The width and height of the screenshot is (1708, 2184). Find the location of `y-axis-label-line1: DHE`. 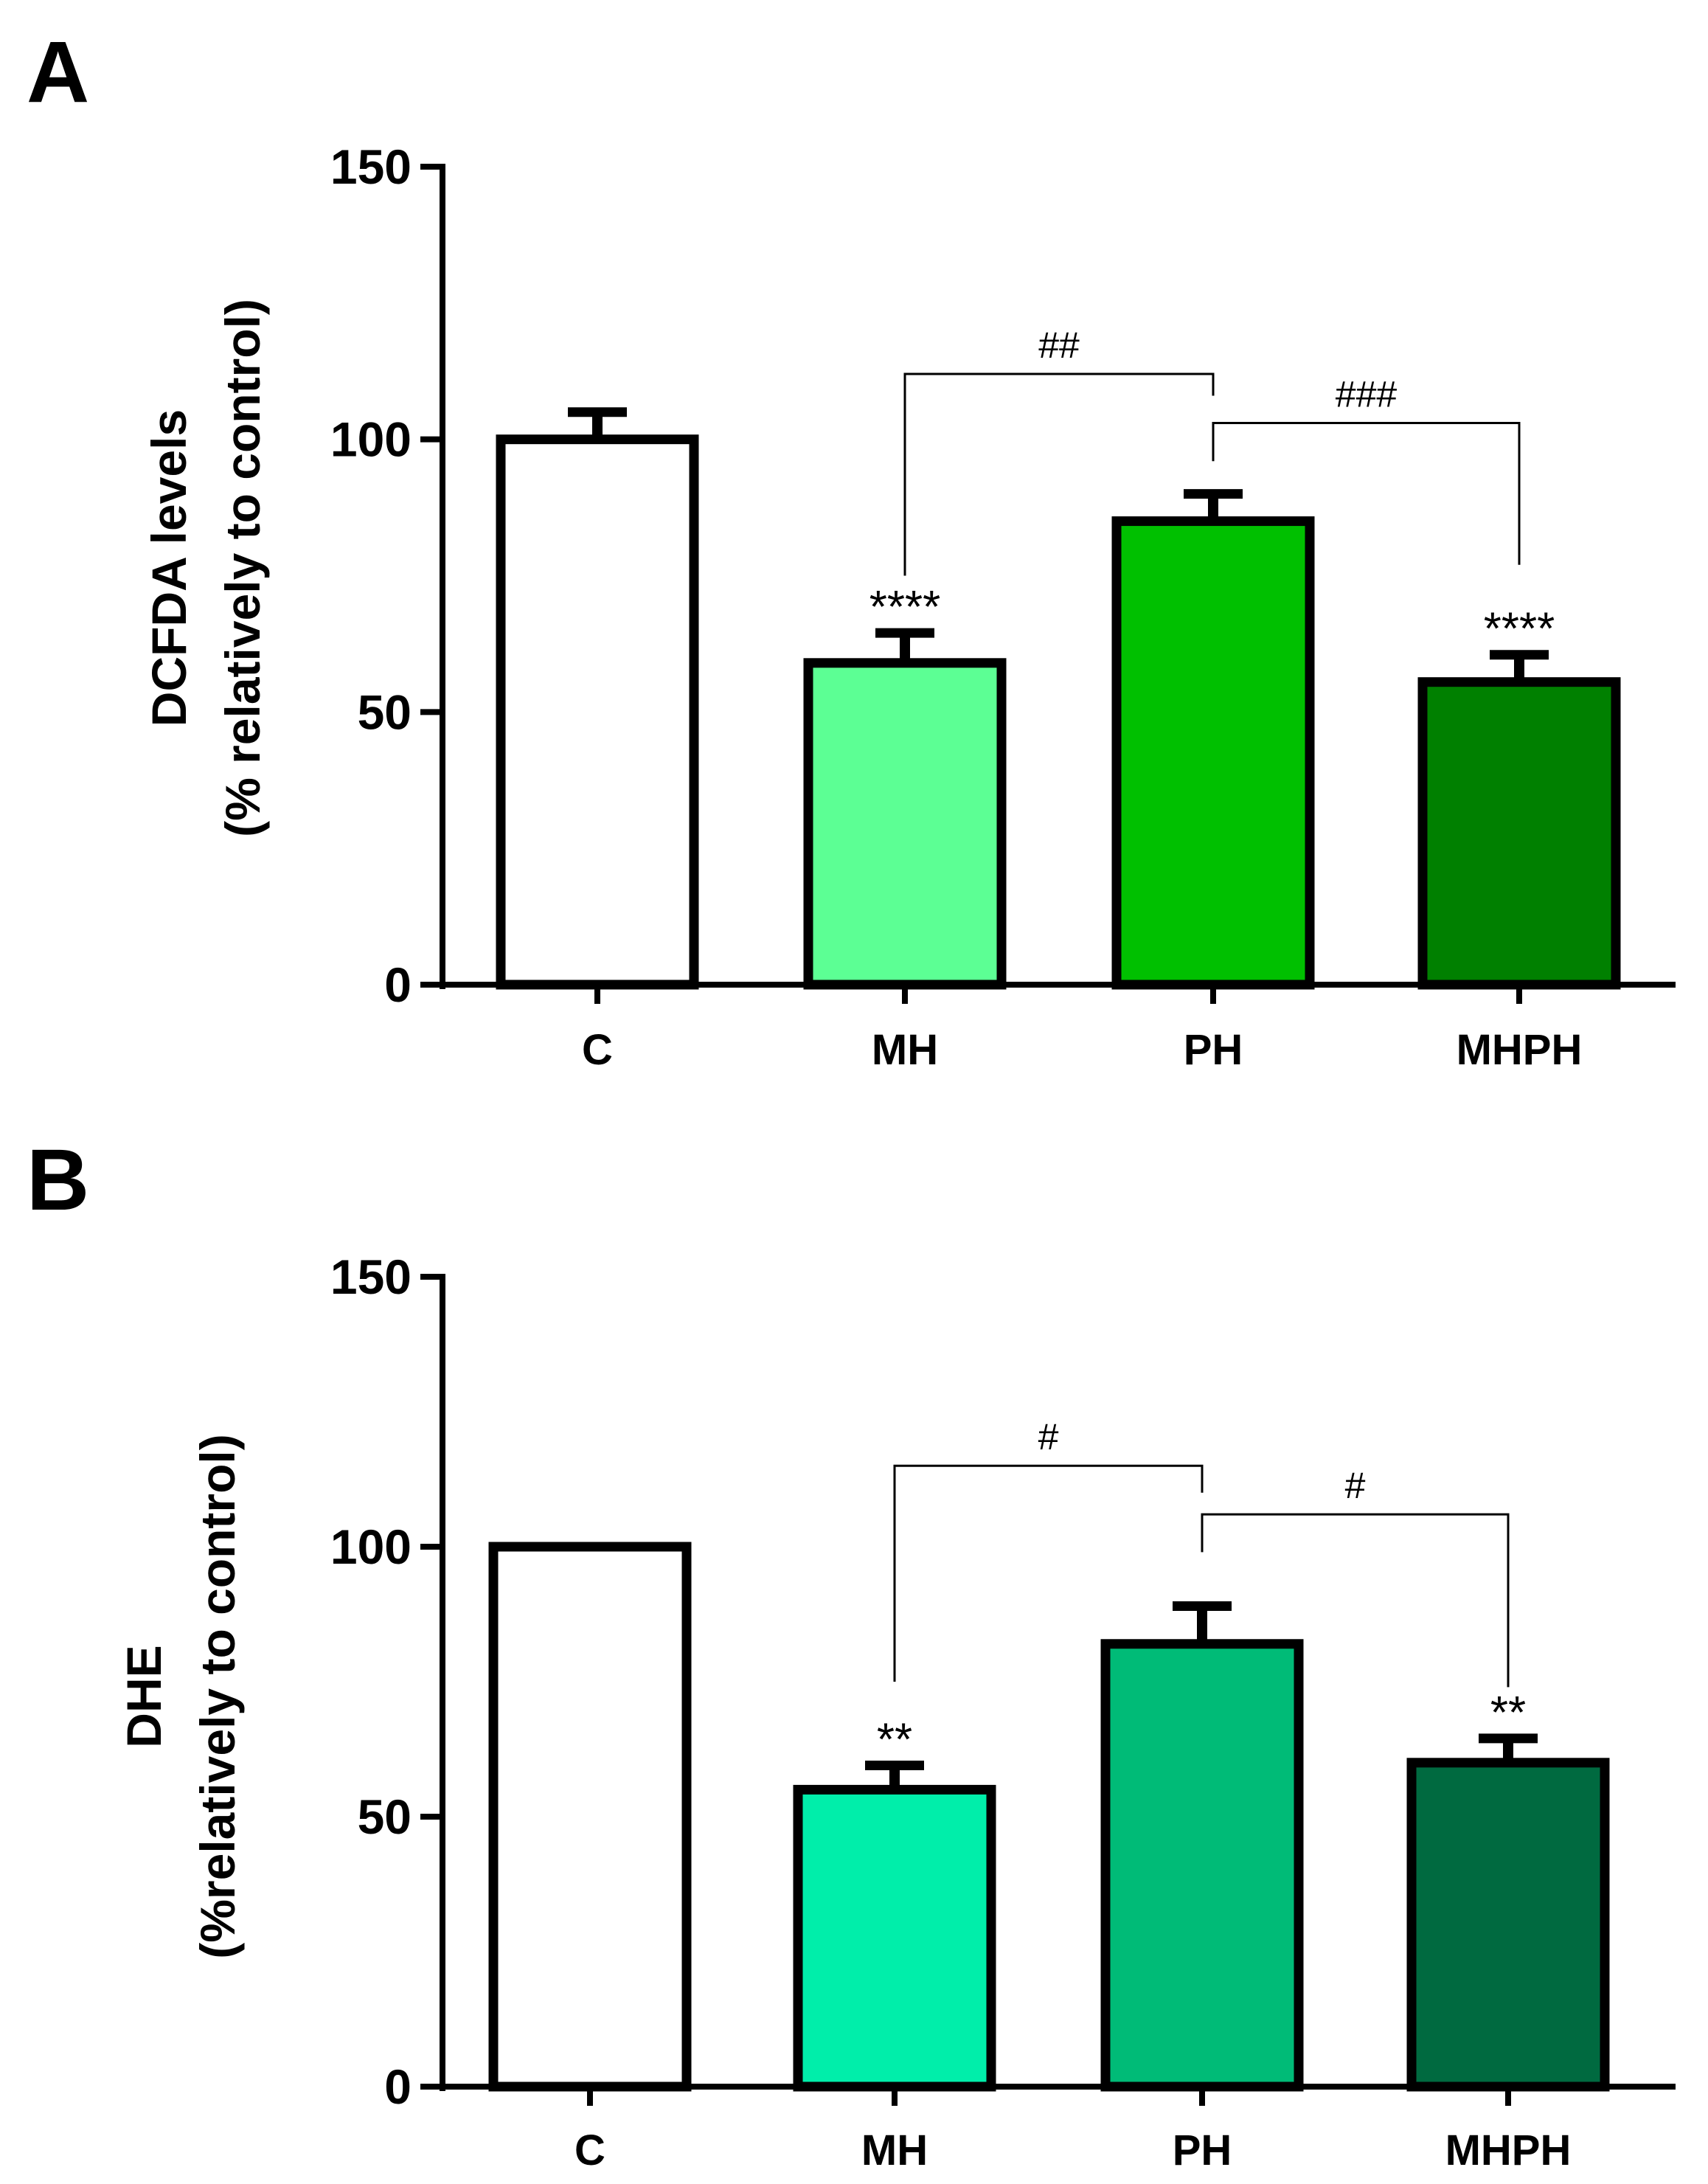

y-axis-label-line1: DHE is located at coordinates (144, 1696).